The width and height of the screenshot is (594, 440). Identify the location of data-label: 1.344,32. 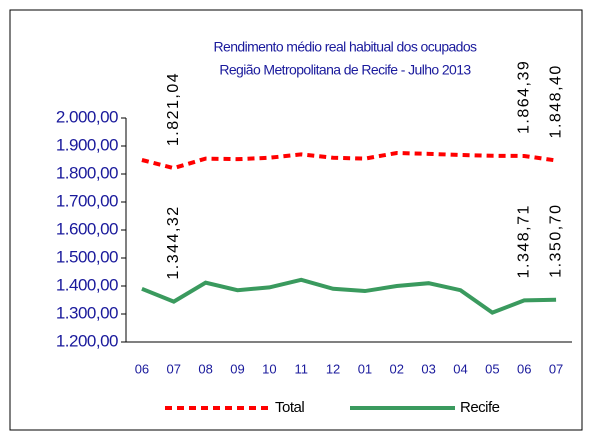
(173, 242).